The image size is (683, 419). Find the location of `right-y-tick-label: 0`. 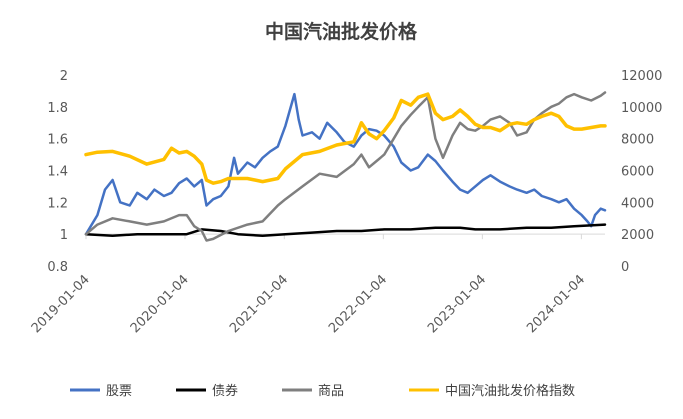

right-y-tick-label: 0 is located at coordinates (625, 267).